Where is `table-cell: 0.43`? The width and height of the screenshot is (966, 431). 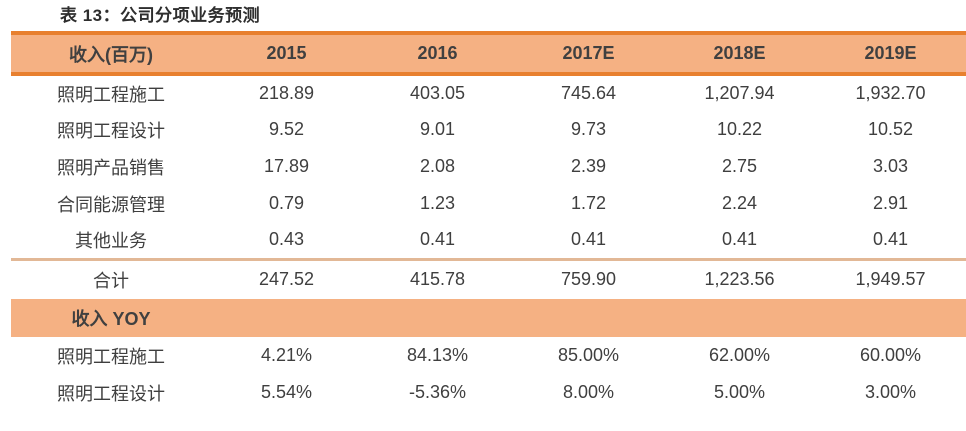
table-cell: 0.43 is located at coordinates (286, 239).